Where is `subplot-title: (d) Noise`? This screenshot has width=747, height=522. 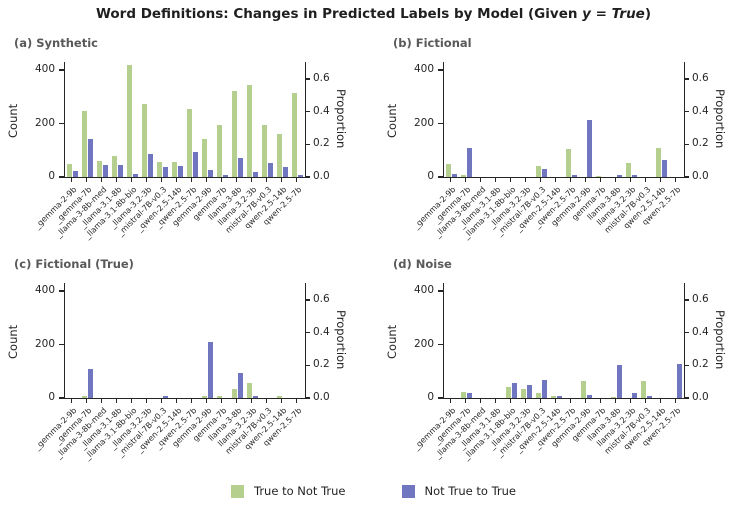 subplot-title: (d) Noise is located at coordinates (422, 264).